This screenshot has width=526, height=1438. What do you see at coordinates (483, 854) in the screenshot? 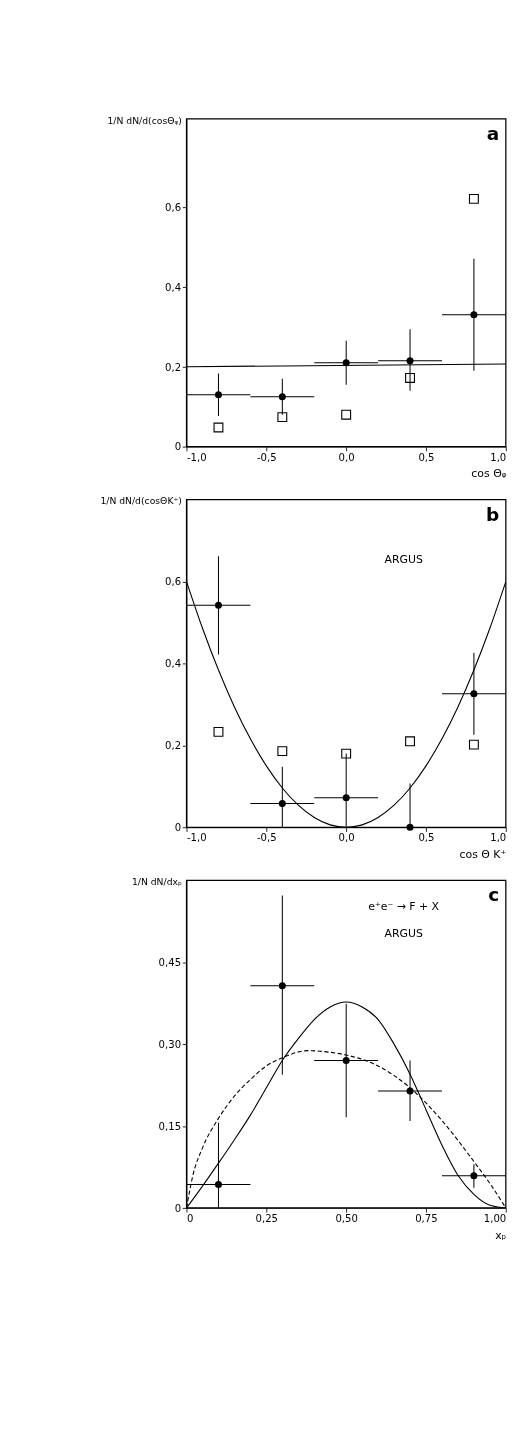
I see `x-axis-title: cos Θ K⁺` at bounding box center [483, 854].